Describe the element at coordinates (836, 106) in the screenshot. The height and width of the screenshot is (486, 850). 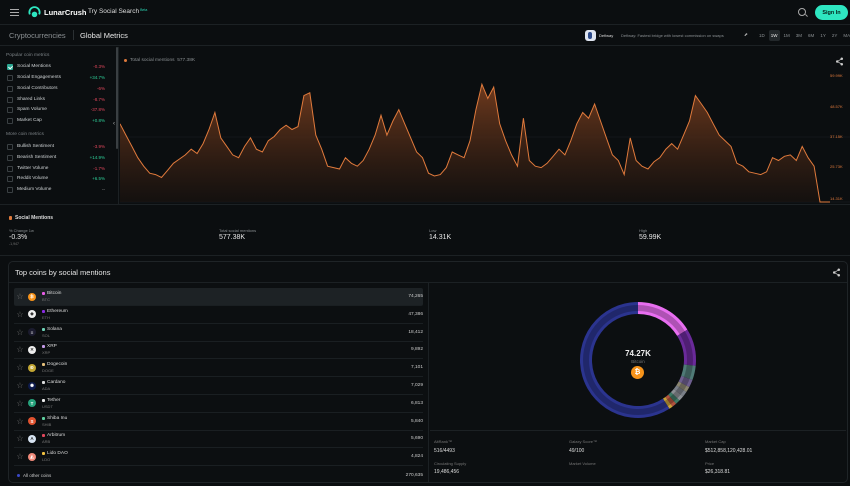
I see `y-tick: 48.57K` at that location.